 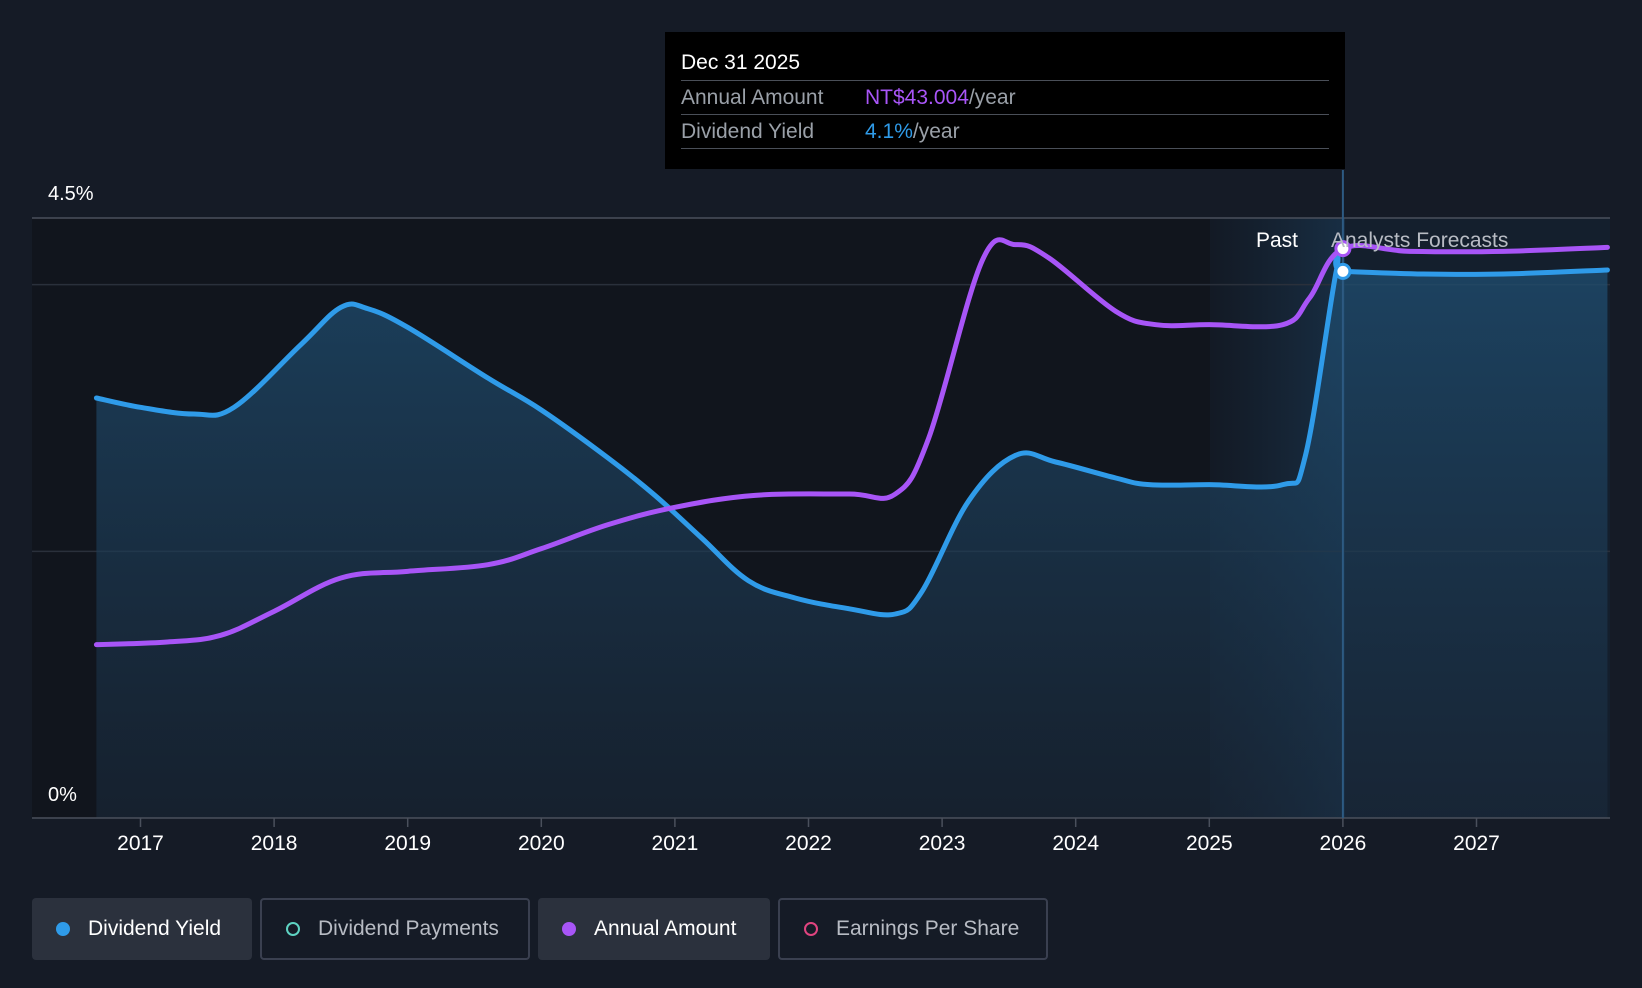 I want to click on x-tick-label: 2017, so click(x=140, y=843).